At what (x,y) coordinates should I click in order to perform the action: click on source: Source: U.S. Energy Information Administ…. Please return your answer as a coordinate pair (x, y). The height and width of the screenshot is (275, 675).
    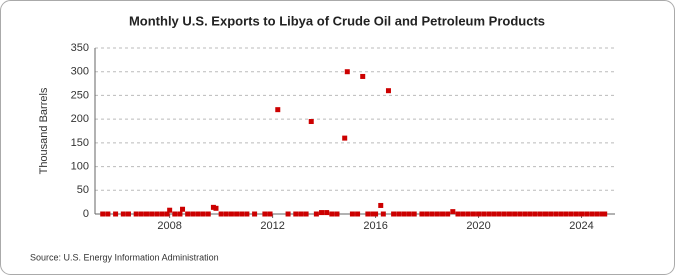
    Looking at the image, I should click on (124, 257).